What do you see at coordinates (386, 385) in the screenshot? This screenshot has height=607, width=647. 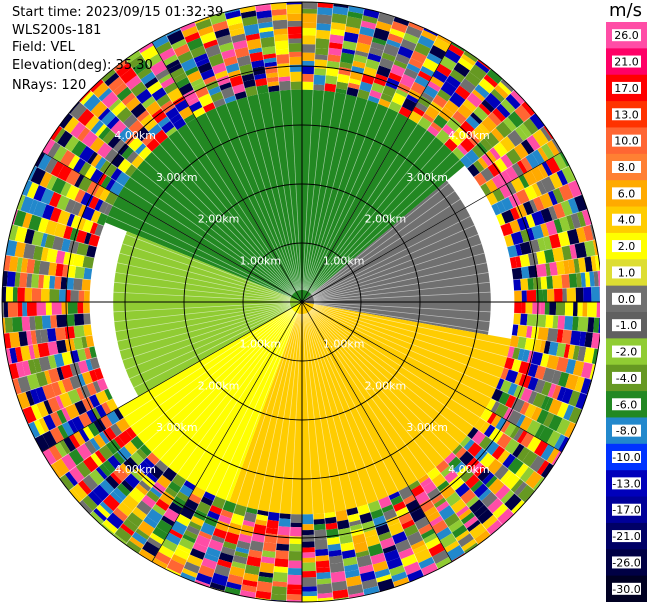 I see `ring-label: 2.00km` at bounding box center [386, 385].